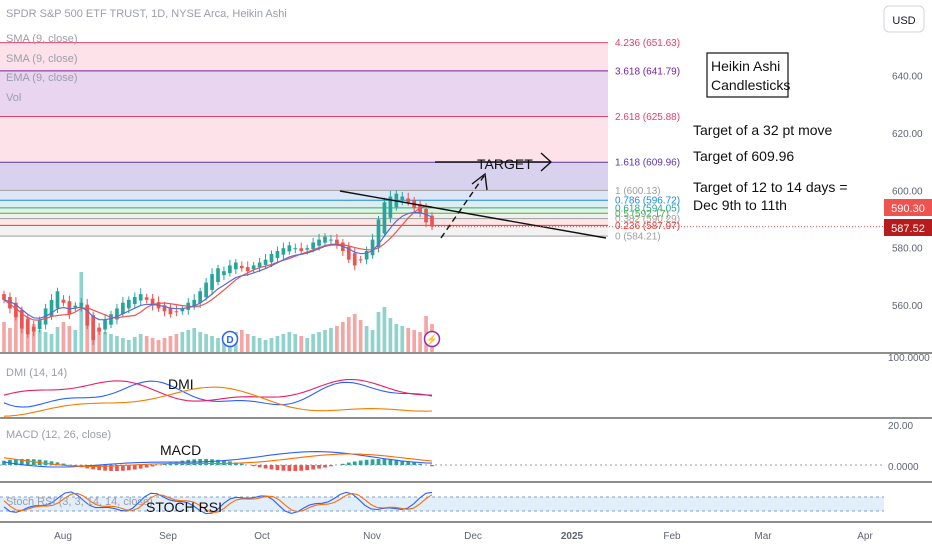  Describe the element at coordinates (907, 191) in the screenshot. I see `price-tick: 600.00` at that location.